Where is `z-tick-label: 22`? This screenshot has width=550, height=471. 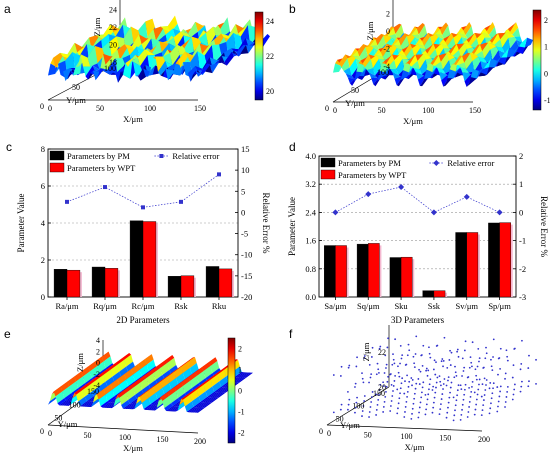 z-tick-label: 22 is located at coordinates (382, 352).